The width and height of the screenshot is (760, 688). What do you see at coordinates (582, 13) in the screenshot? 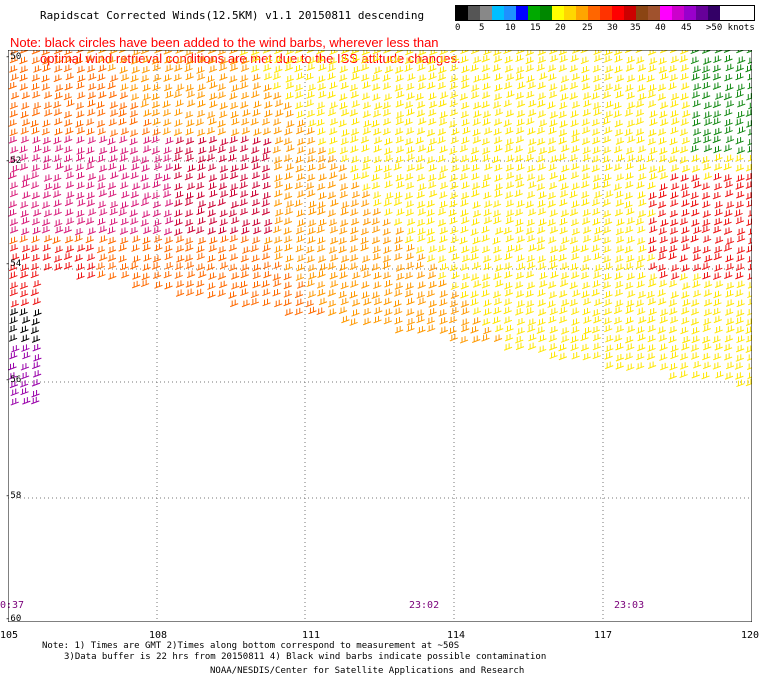
I see `legend-swatch` at bounding box center [582, 13].